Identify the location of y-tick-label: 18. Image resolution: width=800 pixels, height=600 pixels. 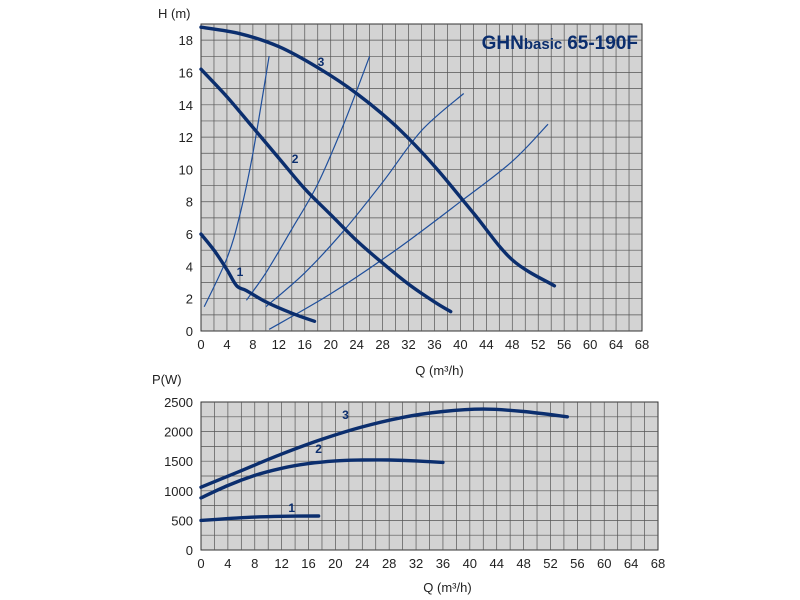
(186, 40).